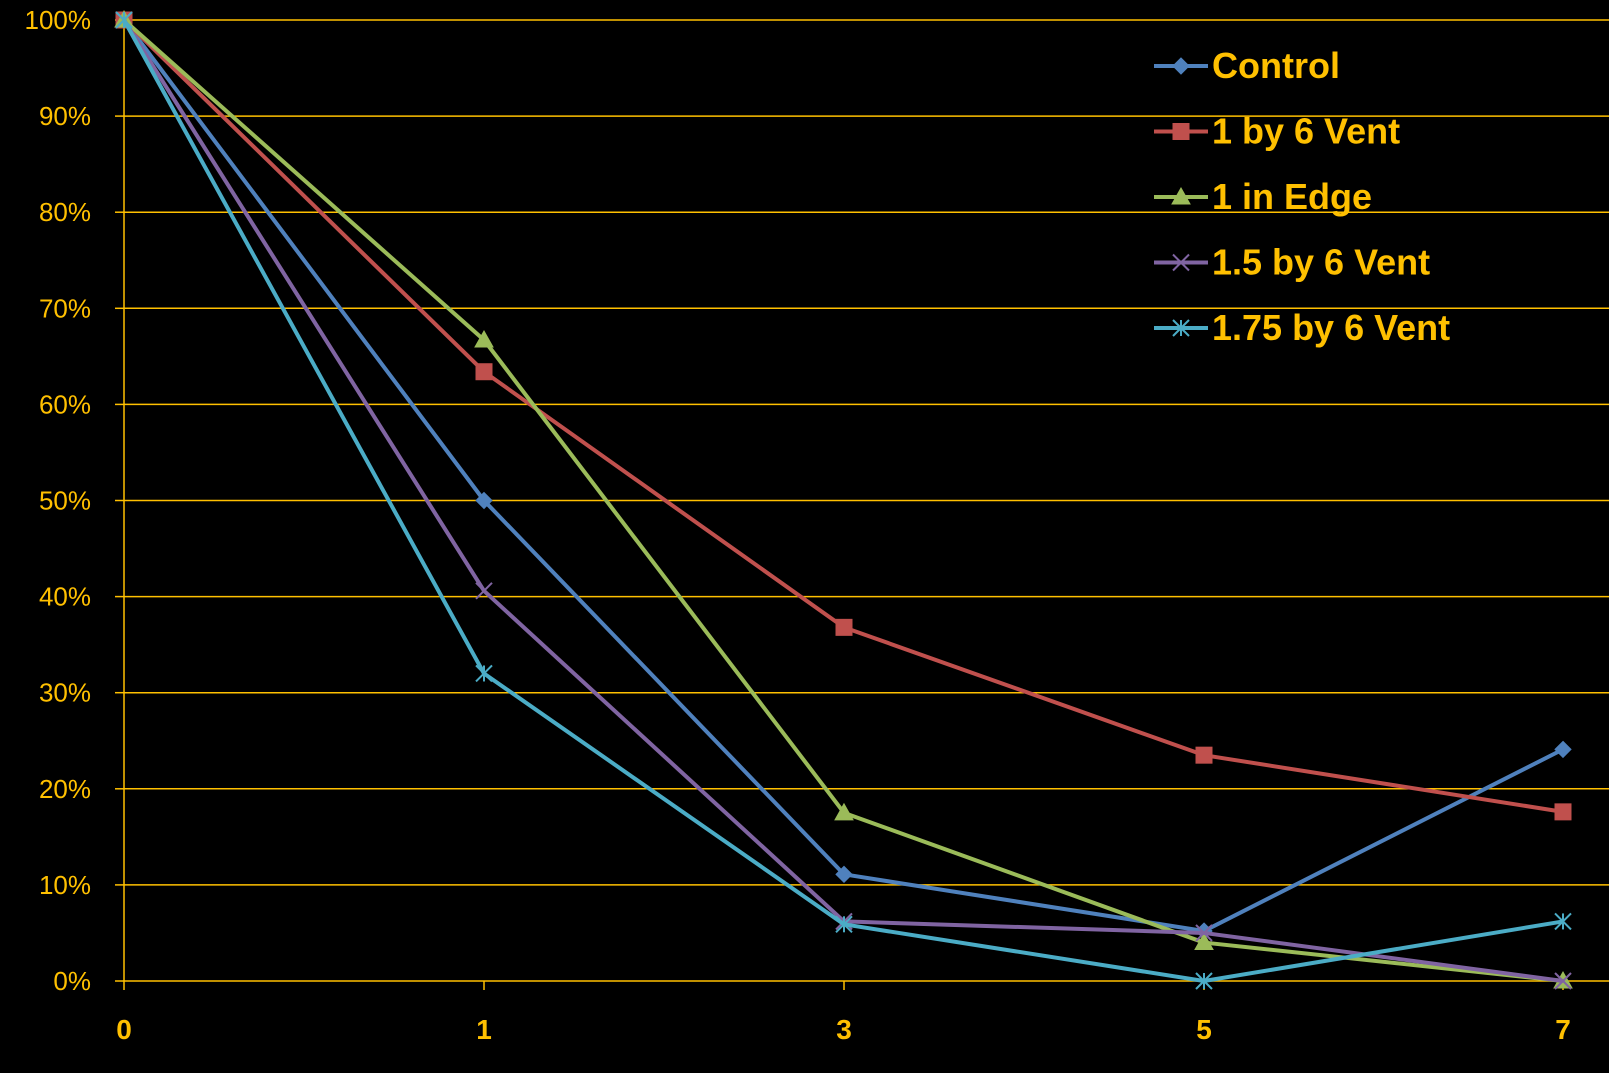 This screenshot has width=1609, height=1073. What do you see at coordinates (1306, 131) in the screenshot?
I see `legend-label: 1 by 6 Vent` at bounding box center [1306, 131].